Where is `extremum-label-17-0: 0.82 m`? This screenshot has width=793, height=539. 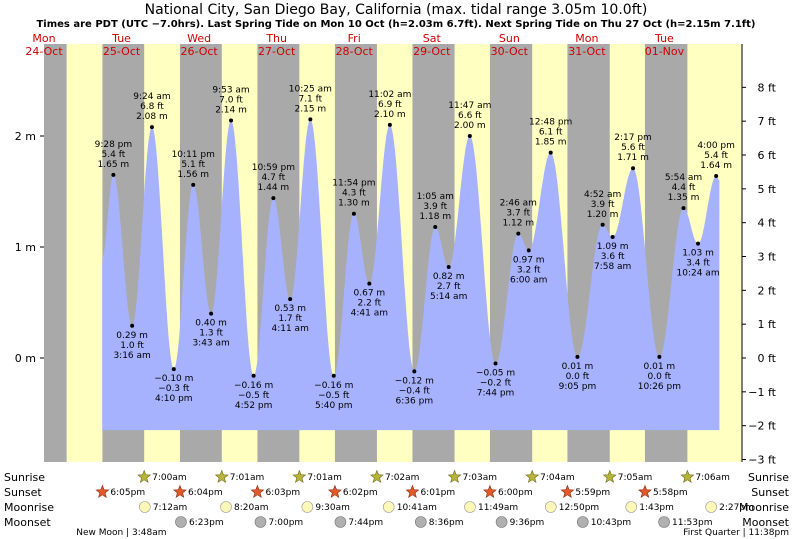
extremum-label-17-0: 0.82 m is located at coordinates (449, 277).